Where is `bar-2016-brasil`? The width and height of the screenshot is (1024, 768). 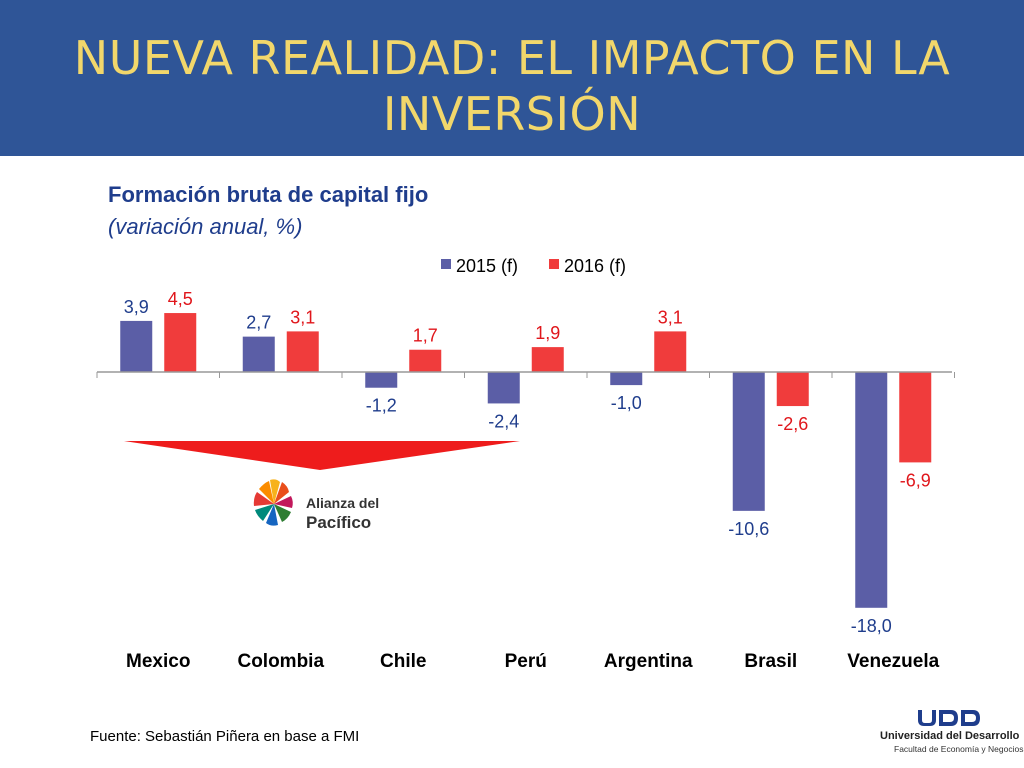
bar-2016-brasil is located at coordinates (792, 389).